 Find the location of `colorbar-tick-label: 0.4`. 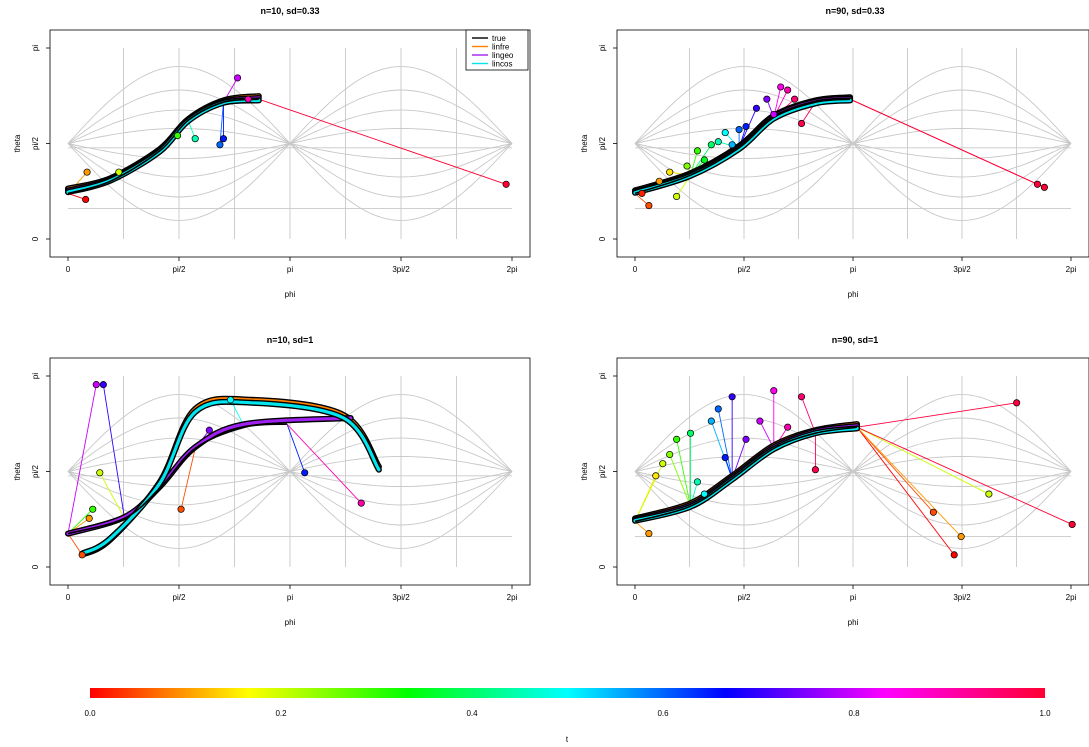

colorbar-tick-label: 0.4 is located at coordinates (472, 713).